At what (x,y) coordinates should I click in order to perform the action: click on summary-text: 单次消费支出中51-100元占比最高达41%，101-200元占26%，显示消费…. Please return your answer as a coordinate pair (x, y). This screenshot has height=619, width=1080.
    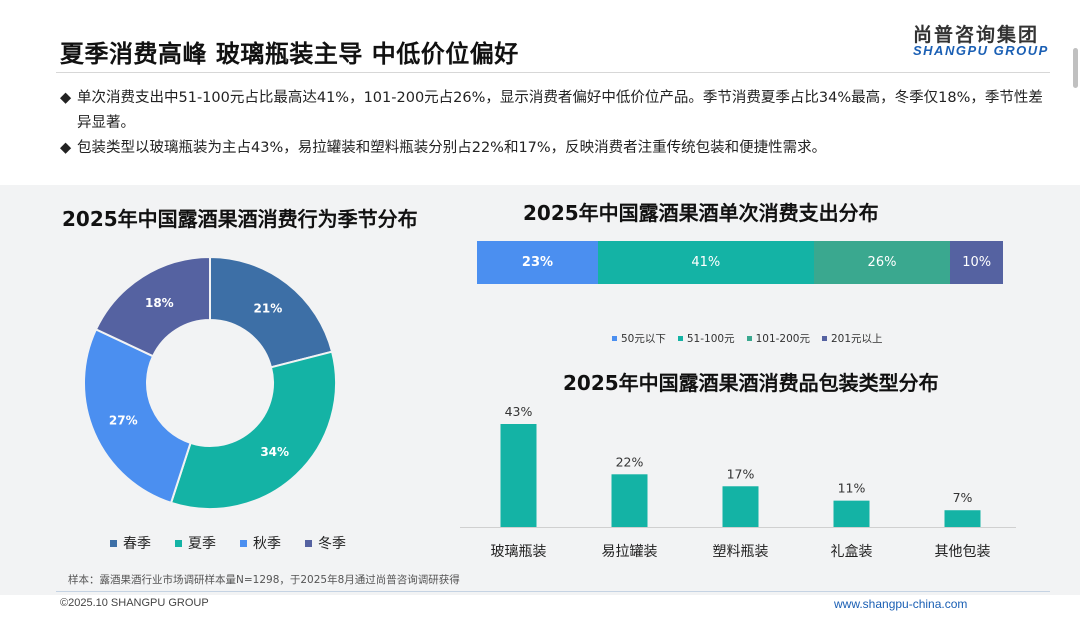
    Looking at the image, I should click on (560, 110).